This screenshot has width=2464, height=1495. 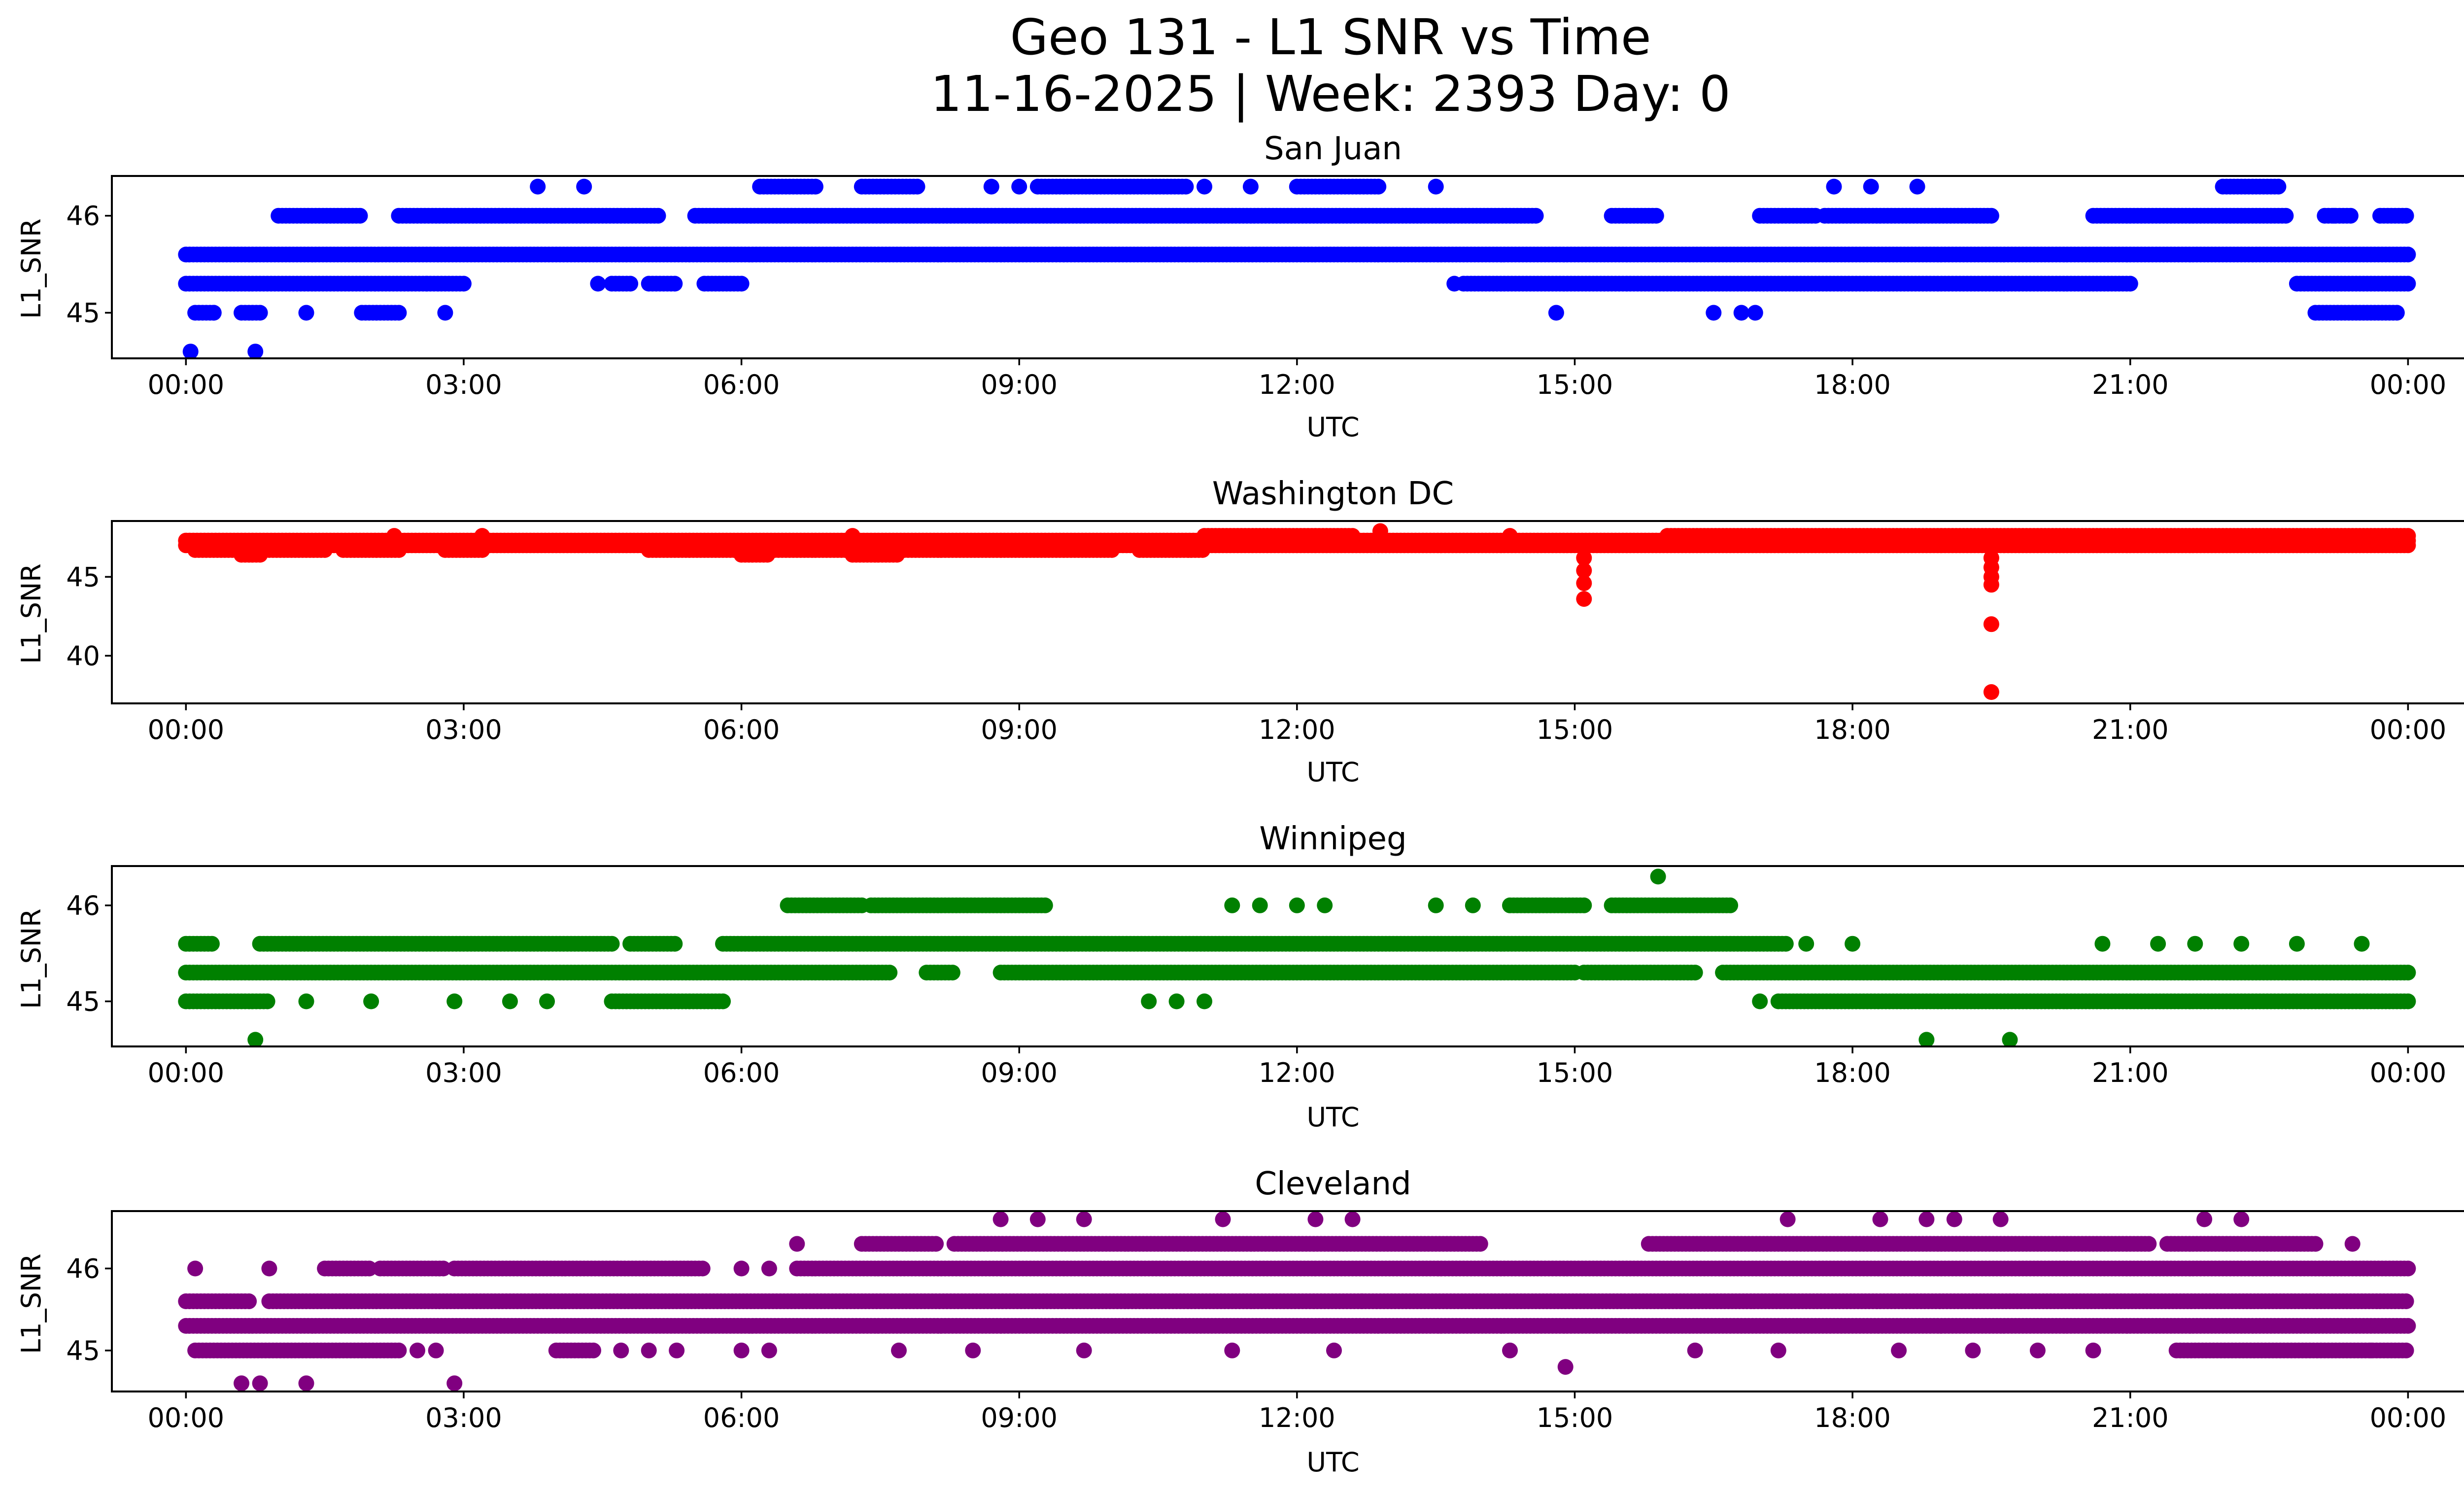 I want to click on x-axis-label: UTC, so click(x=1332, y=427).